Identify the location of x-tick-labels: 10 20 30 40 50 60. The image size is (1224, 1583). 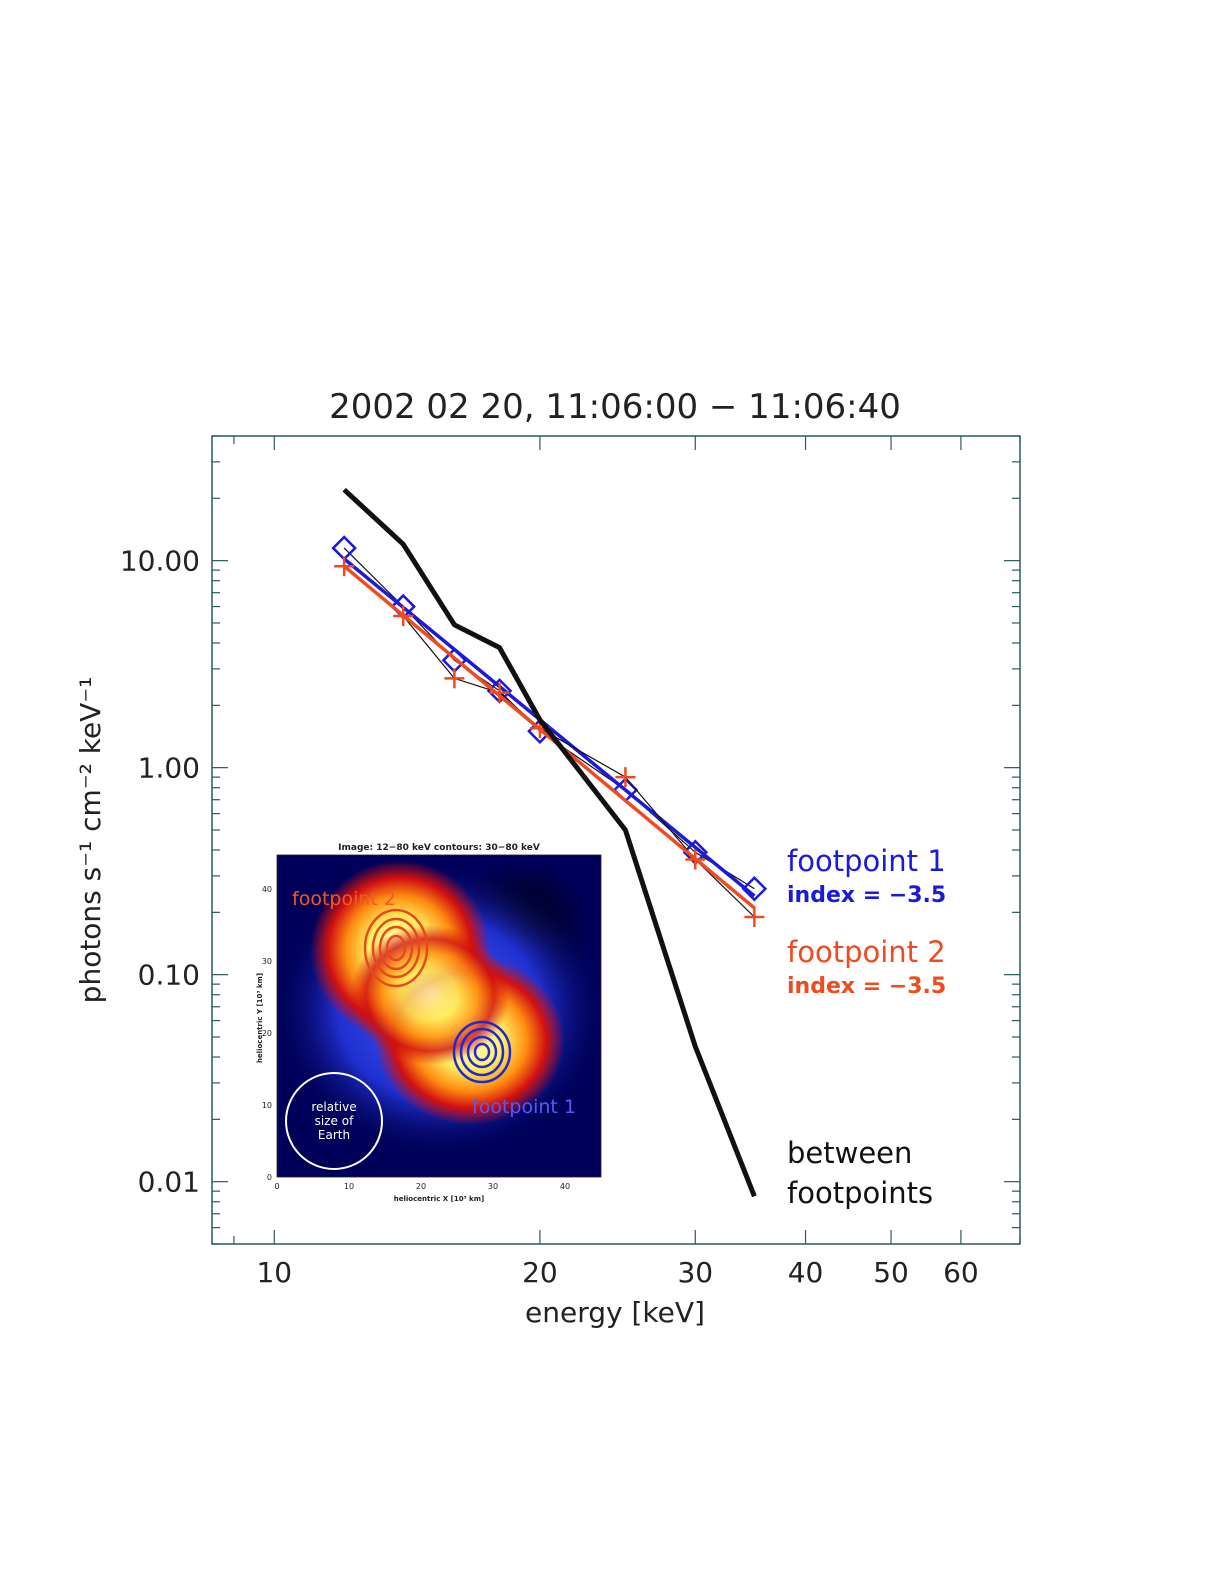
(617, 1272).